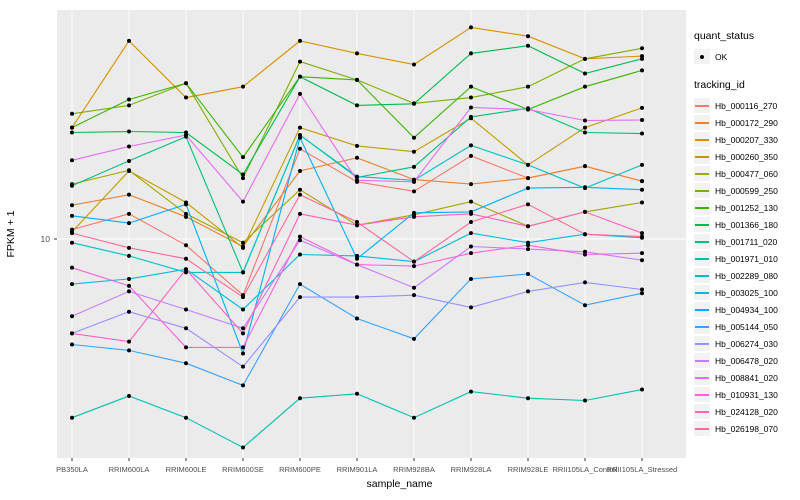 The width and height of the screenshot is (800, 500). Describe the element at coordinates (746, 105) in the screenshot. I see `legend-item: Hb_000116_270` at that location.